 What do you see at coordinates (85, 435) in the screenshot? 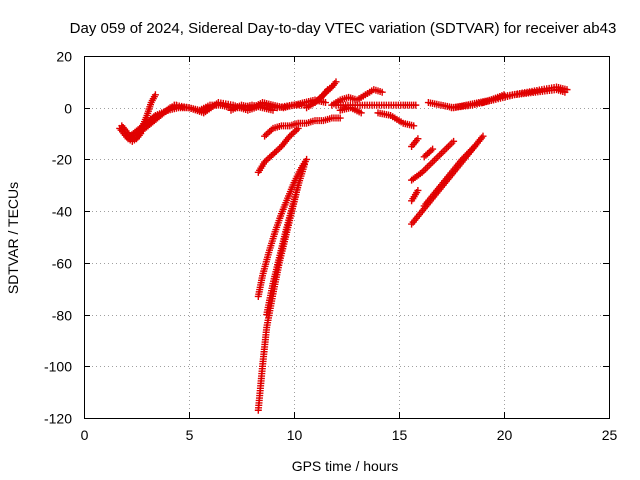
I see `x-tick-label: 0` at bounding box center [85, 435].